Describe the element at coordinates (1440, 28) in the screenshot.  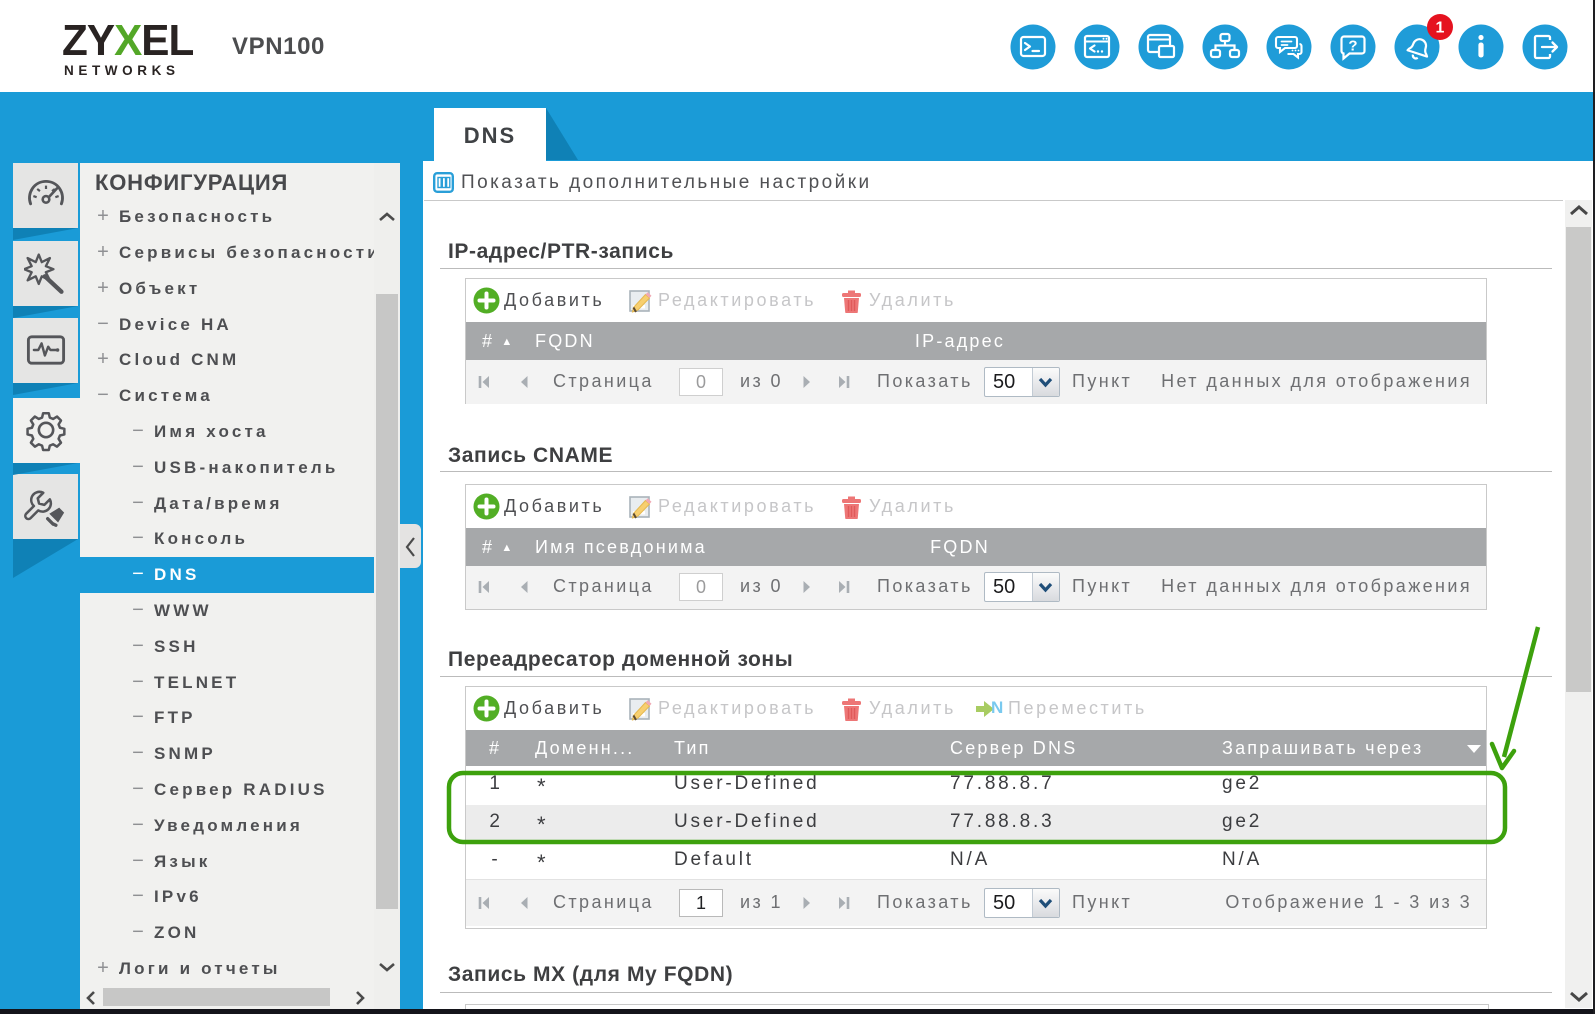
I see `svg-text: 1` at that location.